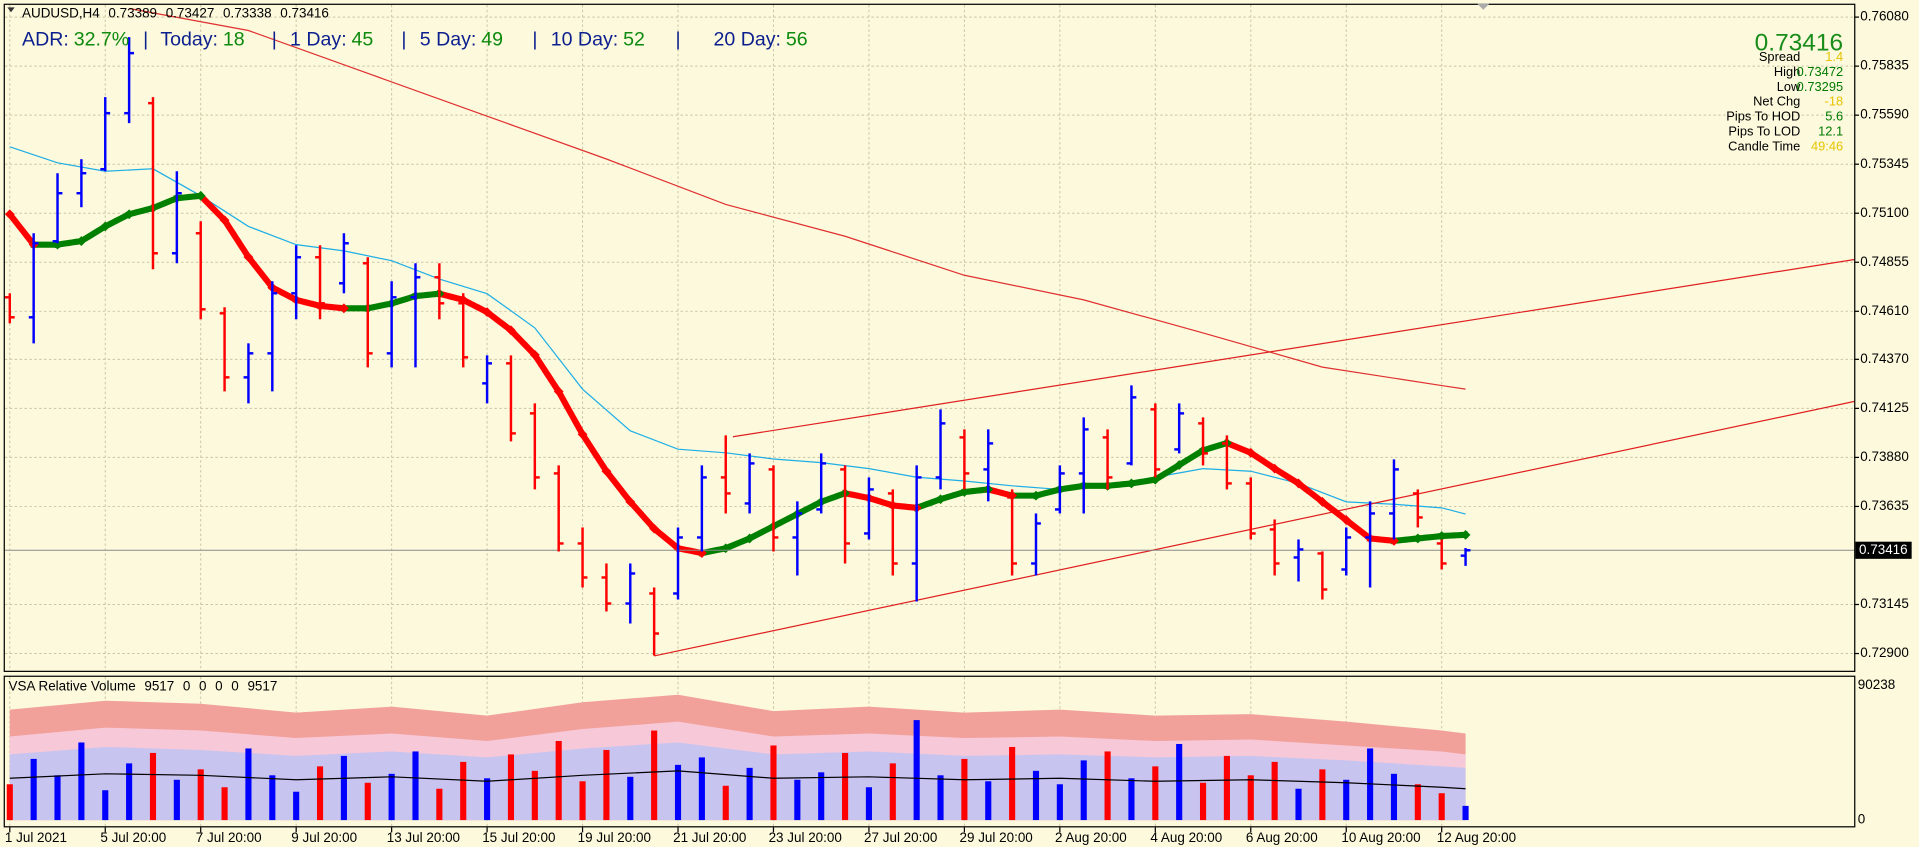  Describe the element at coordinates (1834, 101) in the screenshot. I see `info-value: -18` at that location.